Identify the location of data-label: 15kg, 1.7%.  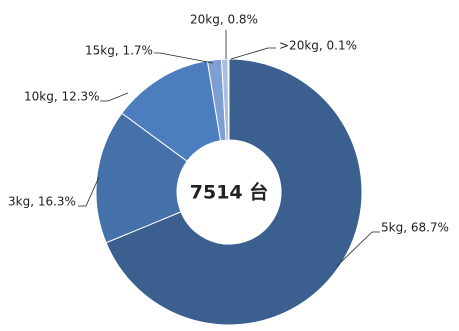
(119, 51).